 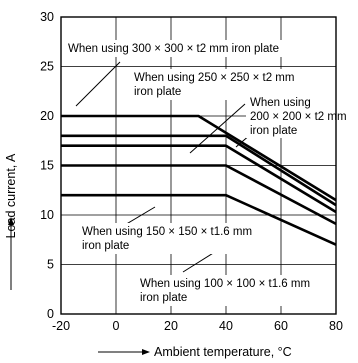 What do you see at coordinates (11, 195) in the screenshot?
I see `y-axis-title: Load current, A` at bounding box center [11, 195].